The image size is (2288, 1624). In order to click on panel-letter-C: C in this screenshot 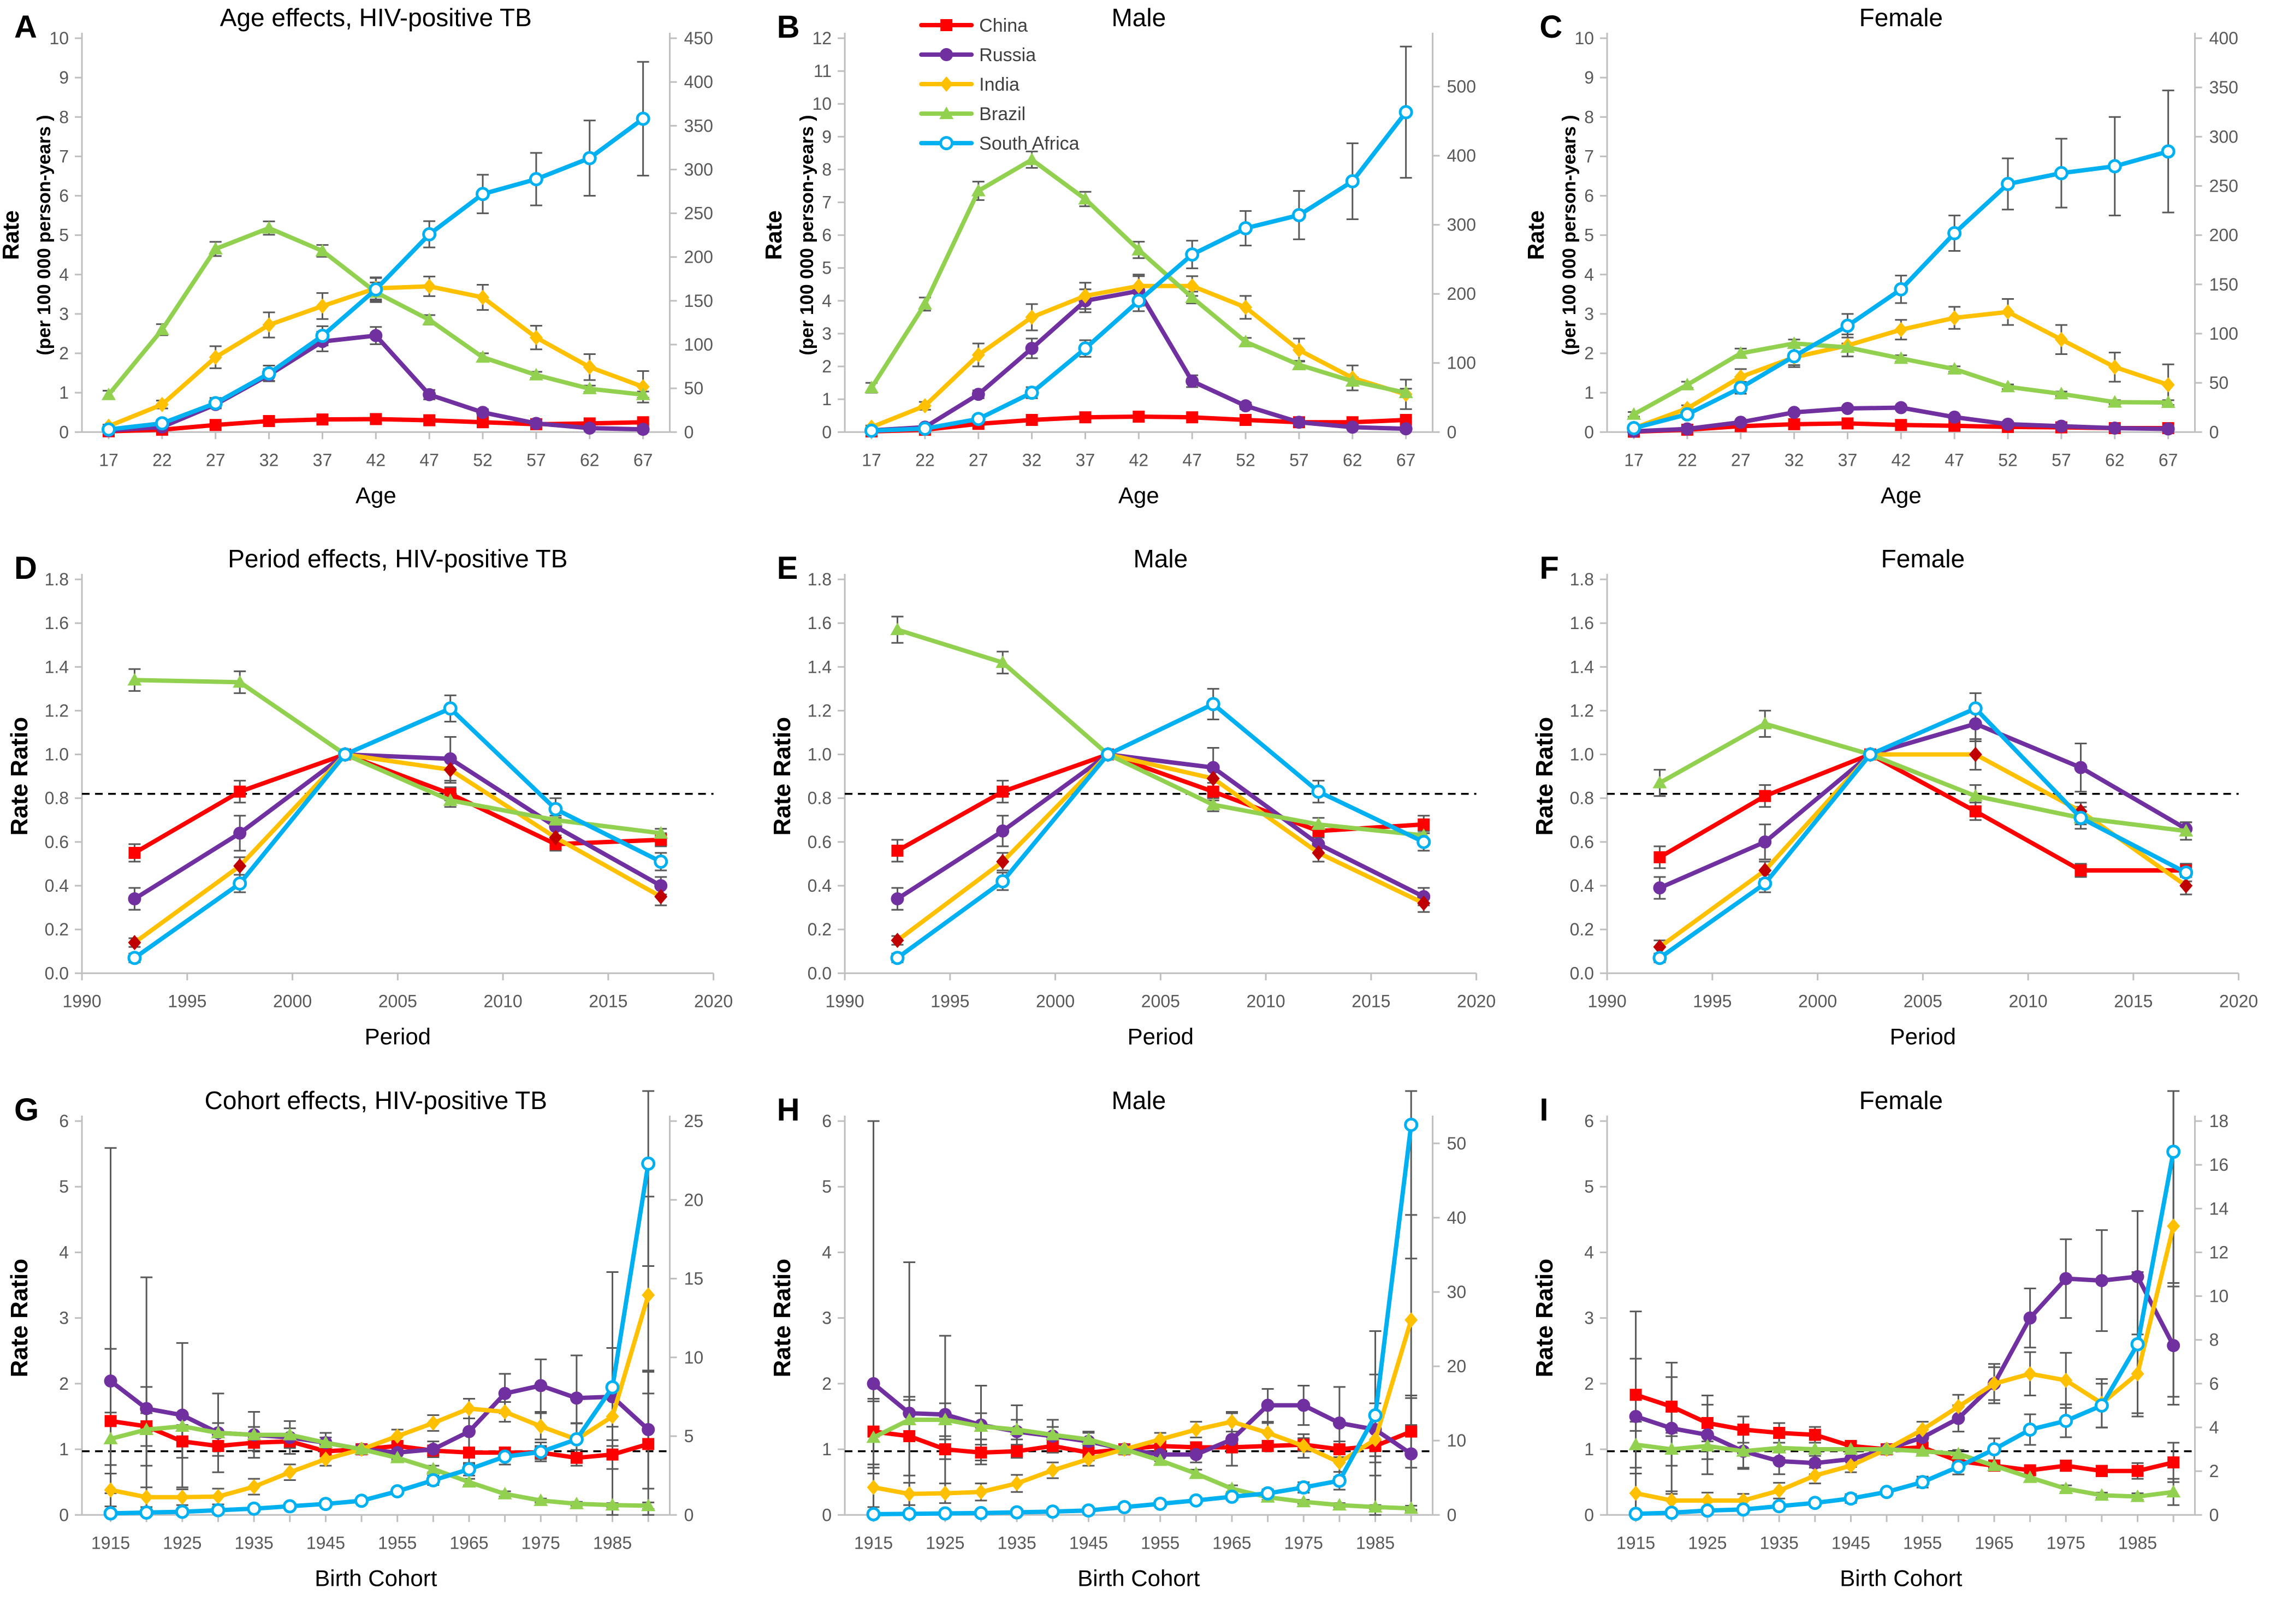, I will do `click(1551, 27)`.